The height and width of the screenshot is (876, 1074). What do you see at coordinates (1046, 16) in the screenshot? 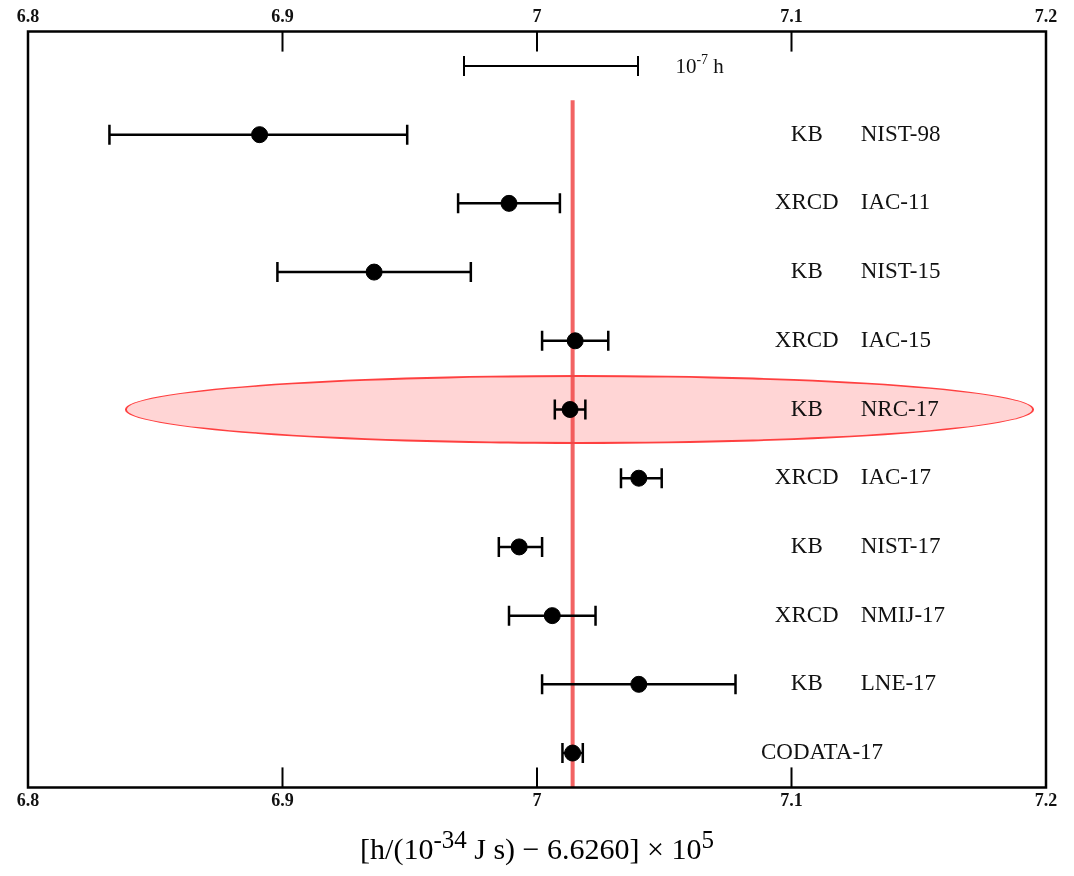
I see `x-tick-label: 7.2` at bounding box center [1046, 16].